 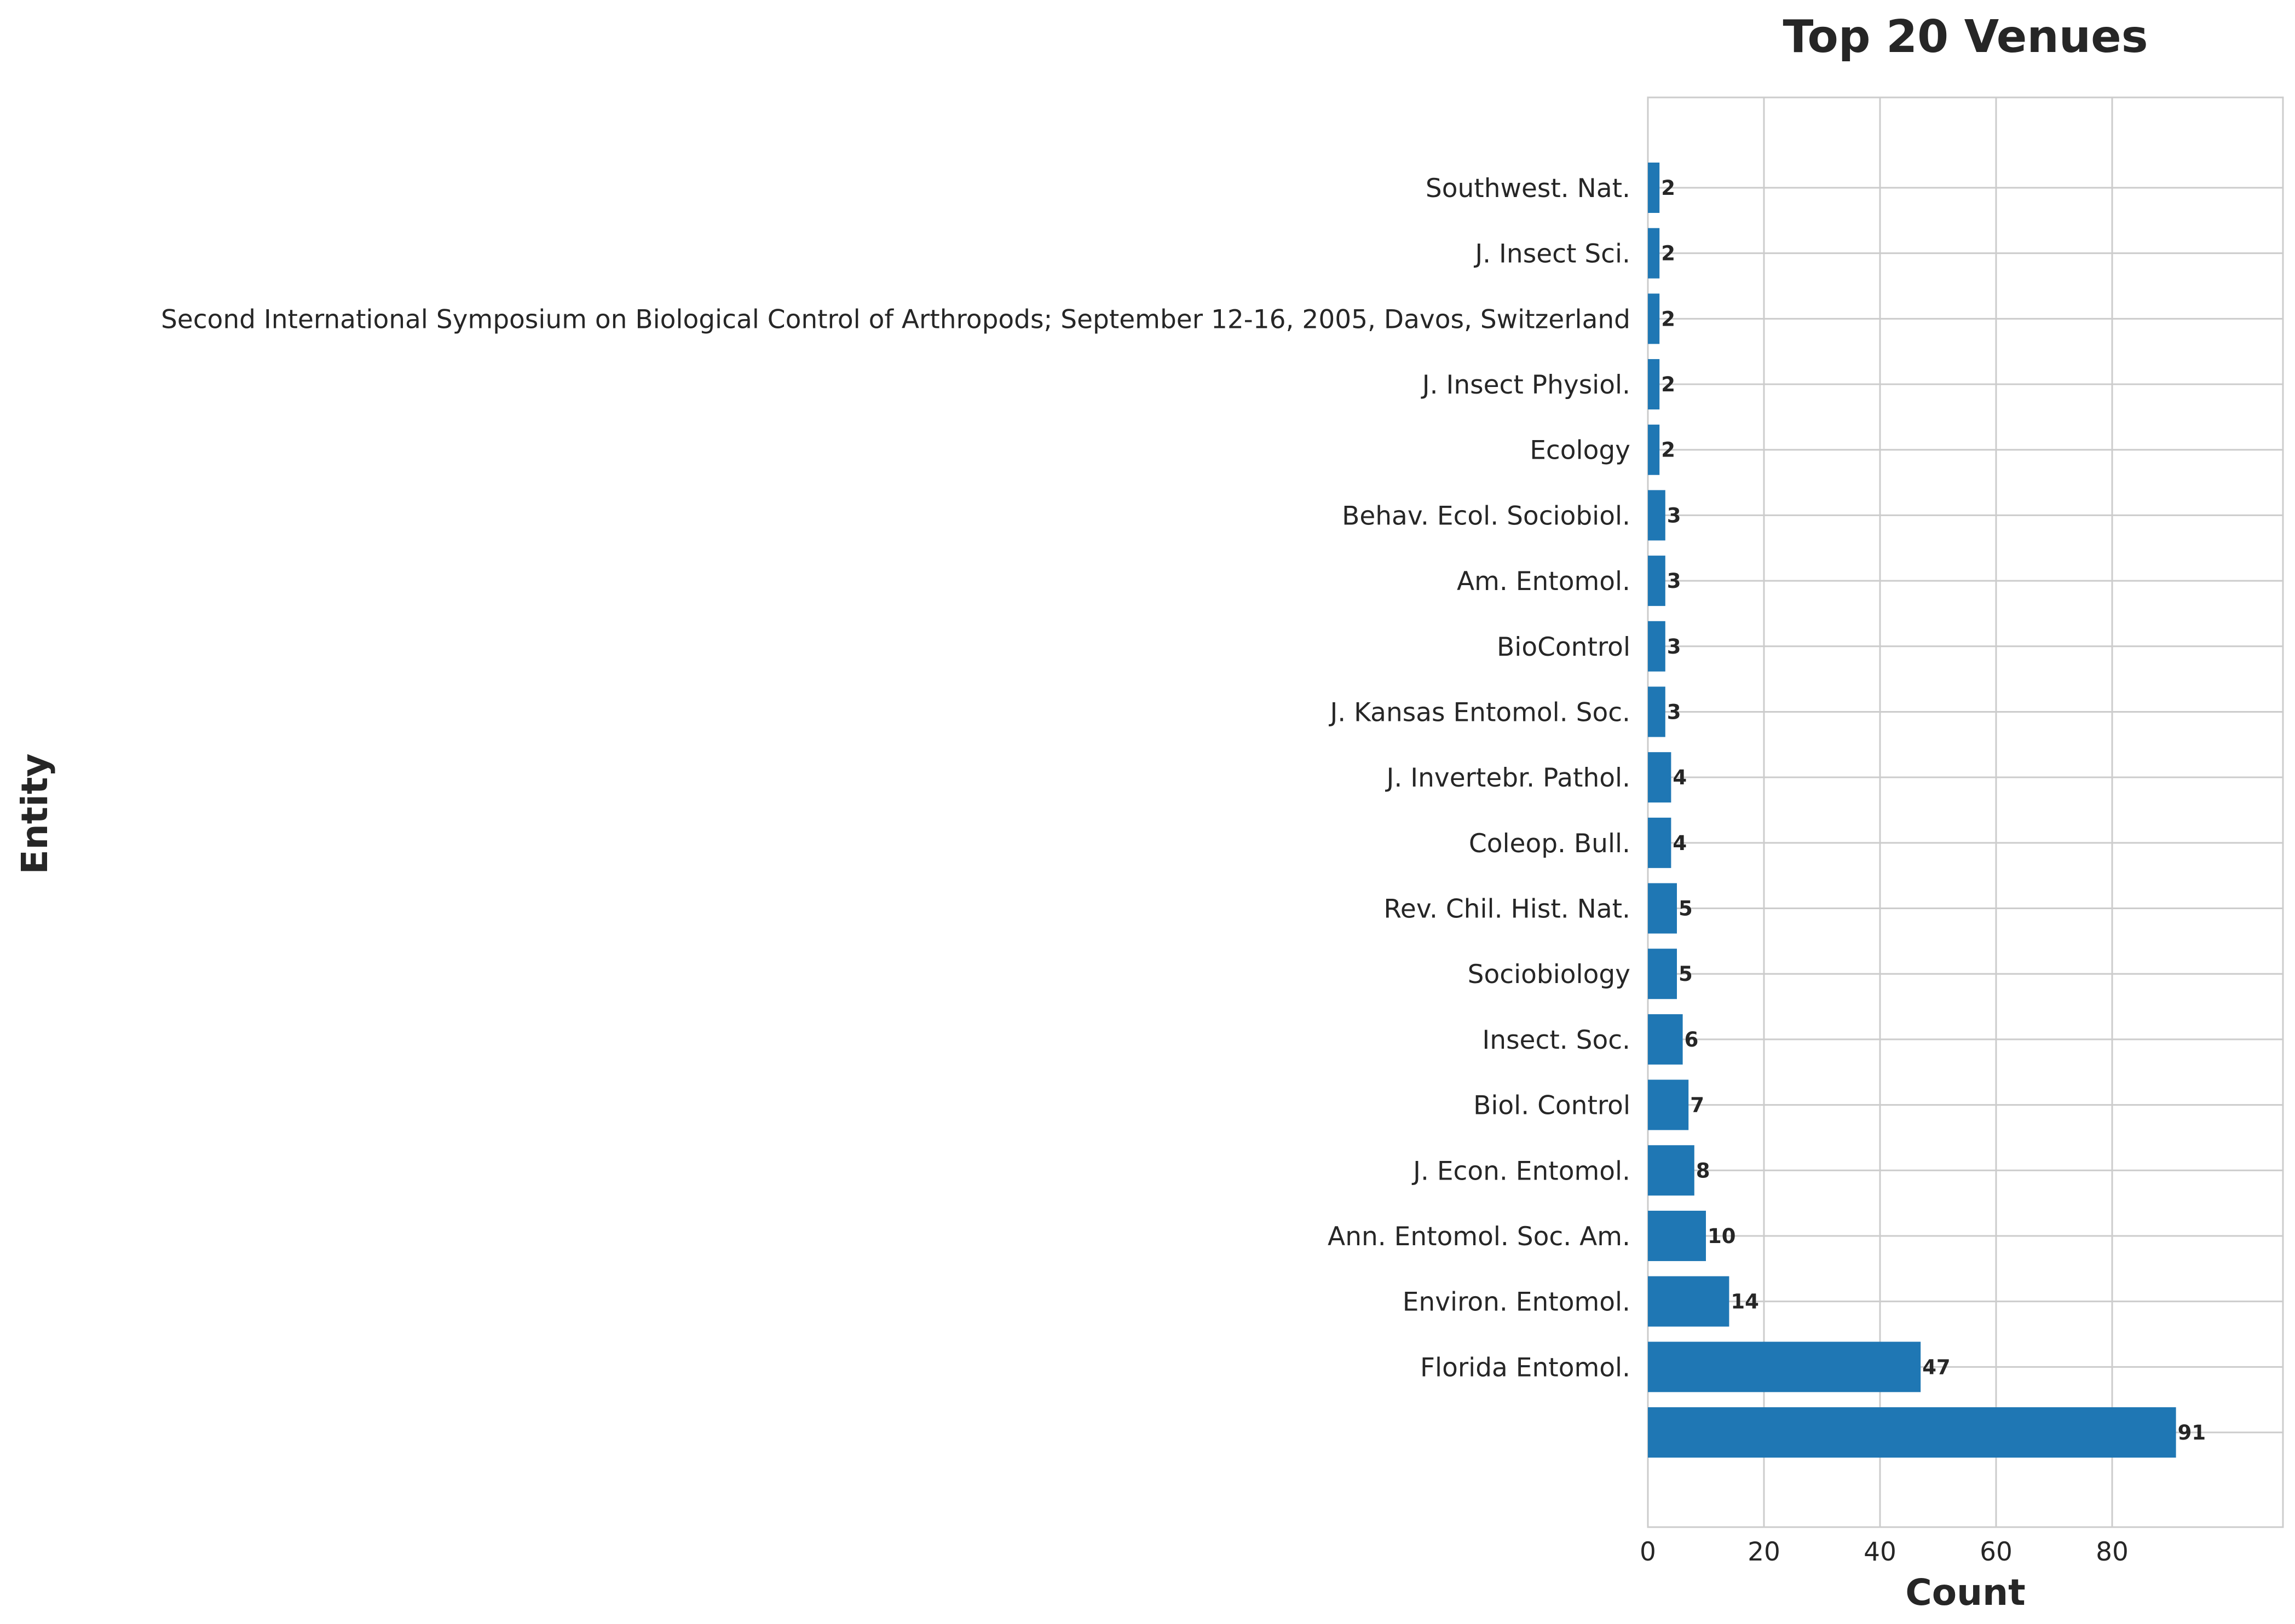 I want to click on category-label: Am. Entomol., so click(x=1543, y=582).